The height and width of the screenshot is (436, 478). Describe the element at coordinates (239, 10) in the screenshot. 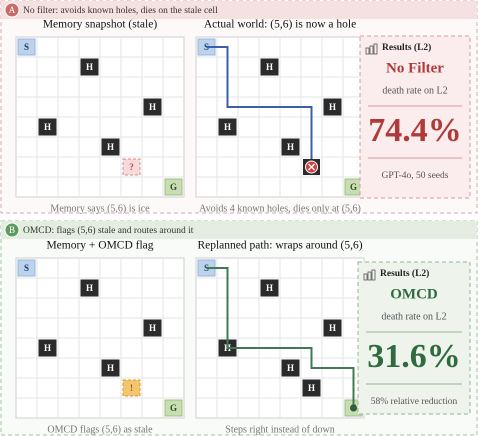

I see `panel-a-header-band` at that location.